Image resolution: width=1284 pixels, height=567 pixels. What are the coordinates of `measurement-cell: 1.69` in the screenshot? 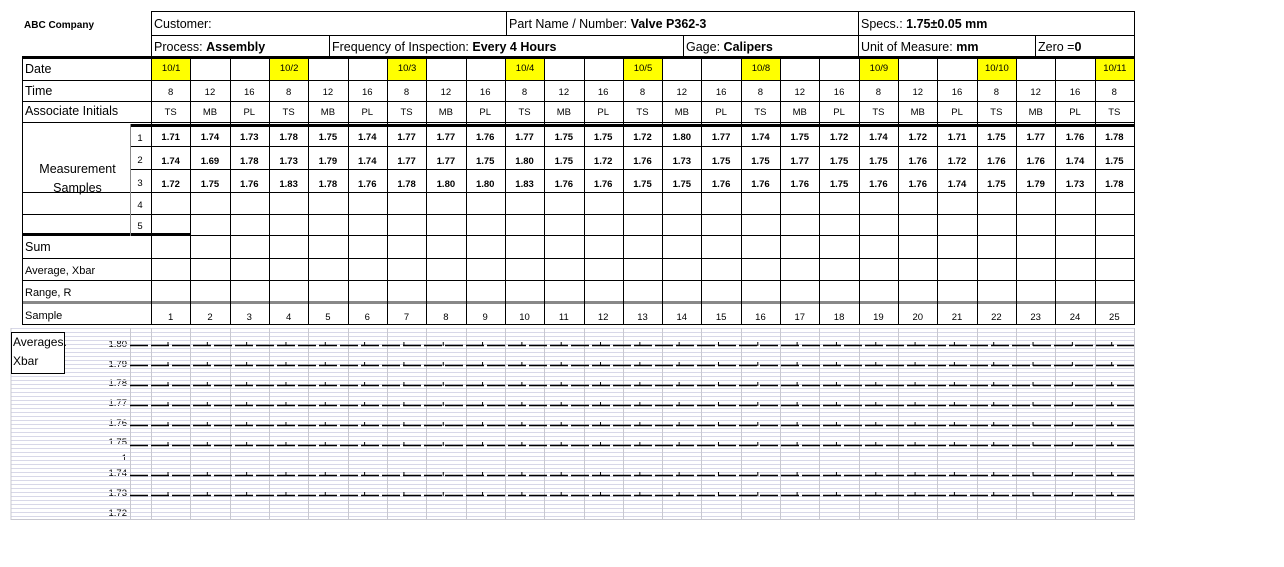 It's located at (210, 161).